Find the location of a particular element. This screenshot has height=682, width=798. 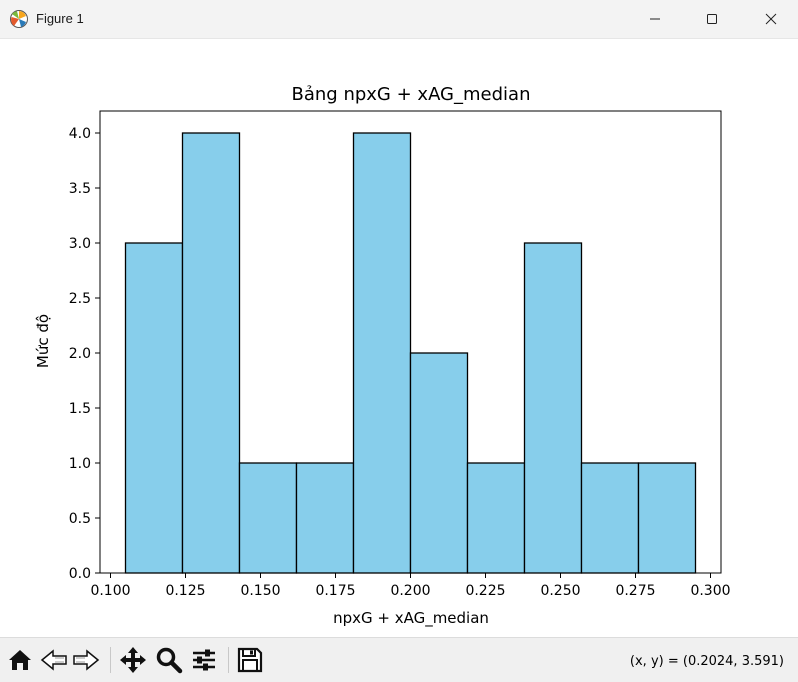

zoom-button is located at coordinates (169, 660).